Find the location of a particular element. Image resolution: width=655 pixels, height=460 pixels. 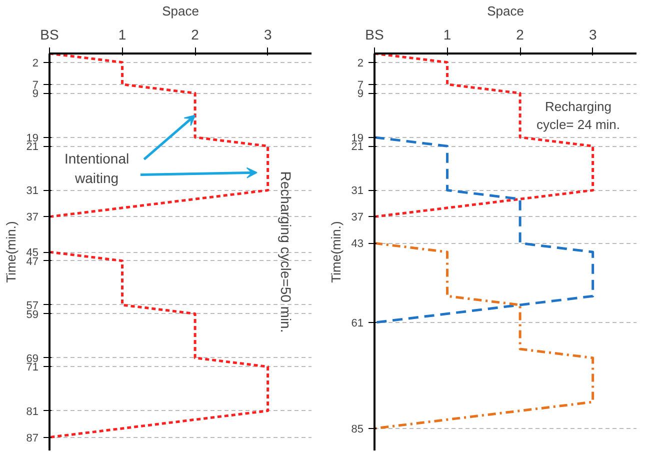

annotation: Recharging cycle=50 min. is located at coordinates (286, 252).